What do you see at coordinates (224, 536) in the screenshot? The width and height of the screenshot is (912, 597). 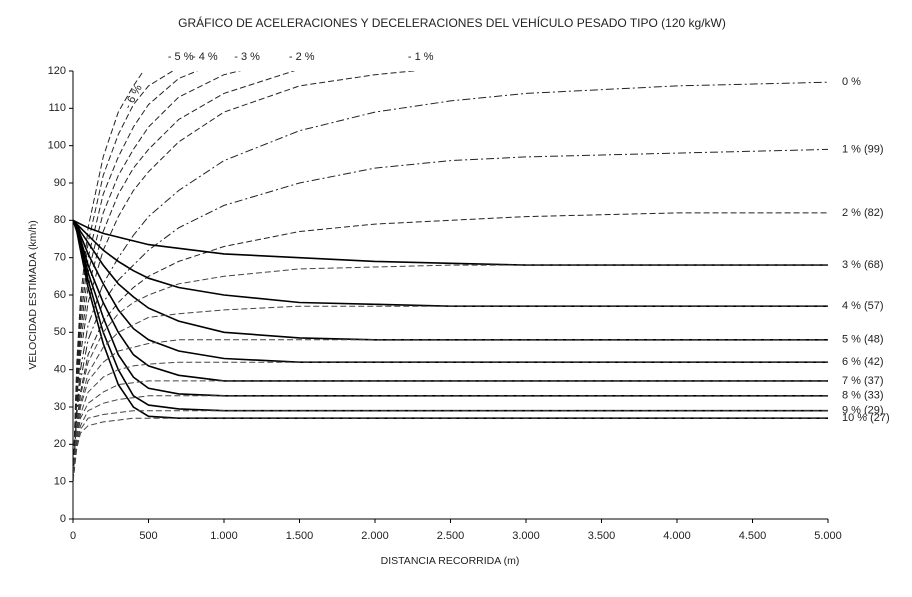 I see `x-tick-label: 1.000` at bounding box center [224, 536].